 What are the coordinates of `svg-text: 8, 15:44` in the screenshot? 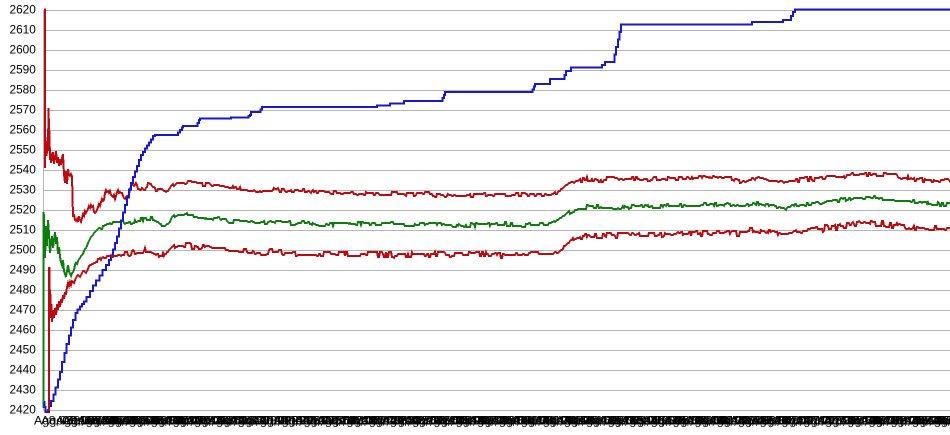 It's located at (636, 421).